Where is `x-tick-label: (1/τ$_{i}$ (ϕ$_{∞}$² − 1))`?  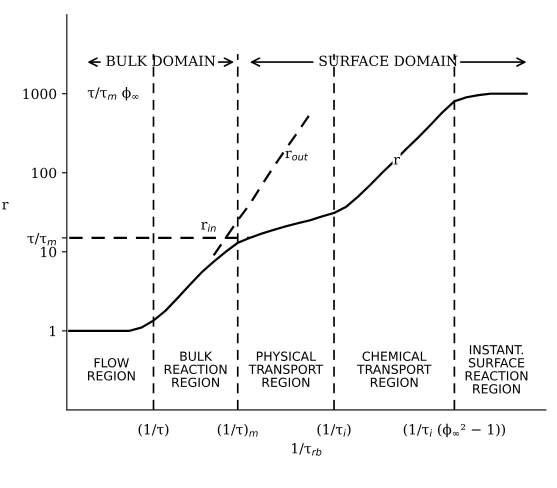
x-tick-label: (1/τ$_{i}$ (ϕ$_{∞}$² − 1)) is located at coordinates (455, 431).